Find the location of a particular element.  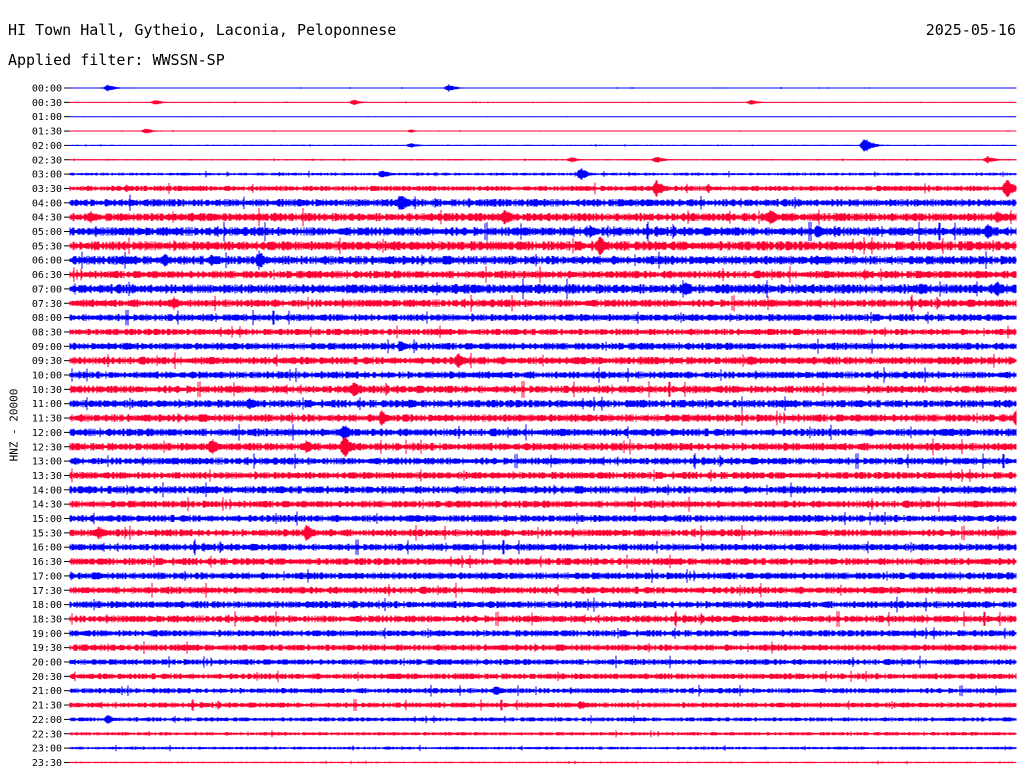

row-label: 09:30 is located at coordinates (47, 361).